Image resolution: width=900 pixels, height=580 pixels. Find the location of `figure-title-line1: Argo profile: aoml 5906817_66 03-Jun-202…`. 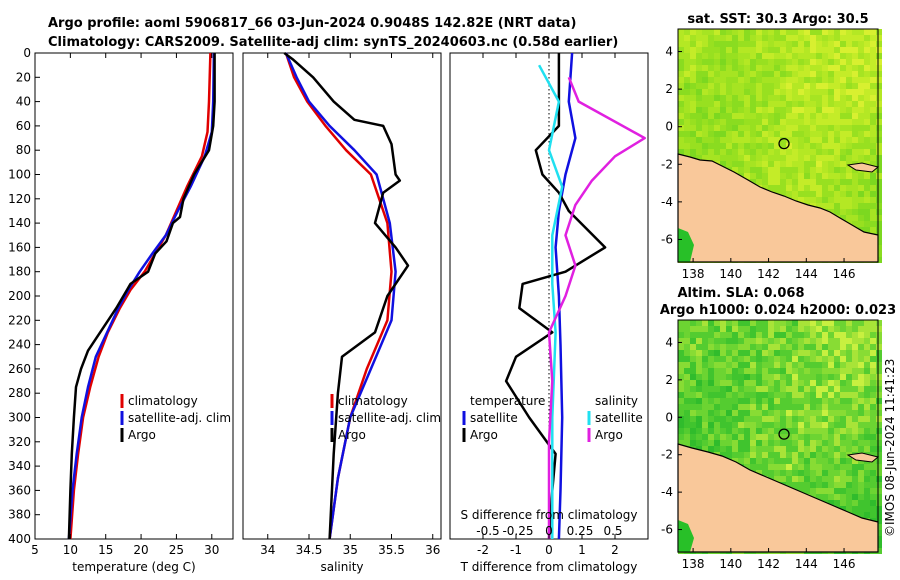

figure-title-line1: Argo profile: aoml 5906817_66 03-Jun-202… is located at coordinates (312, 23).